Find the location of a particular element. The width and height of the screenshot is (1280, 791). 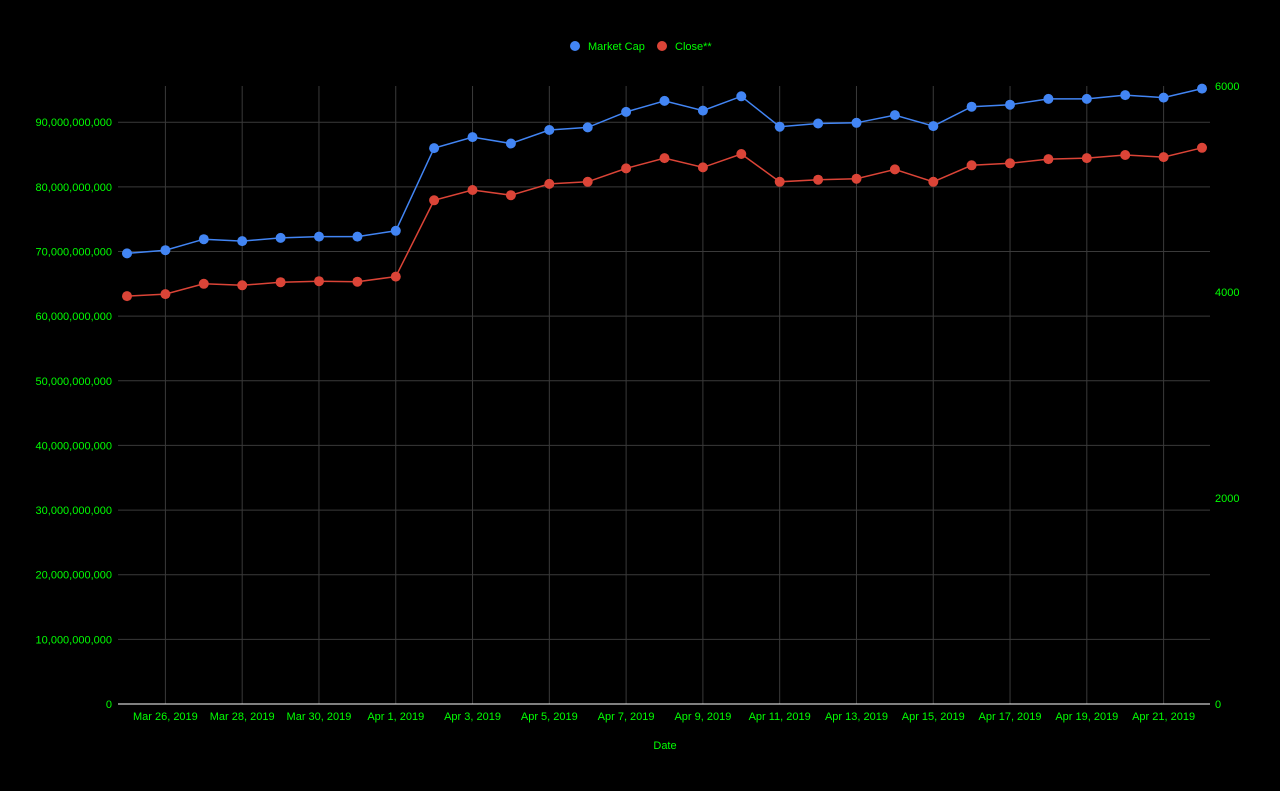

legend-item-market-cap: Market Cap is located at coordinates (607, 47).